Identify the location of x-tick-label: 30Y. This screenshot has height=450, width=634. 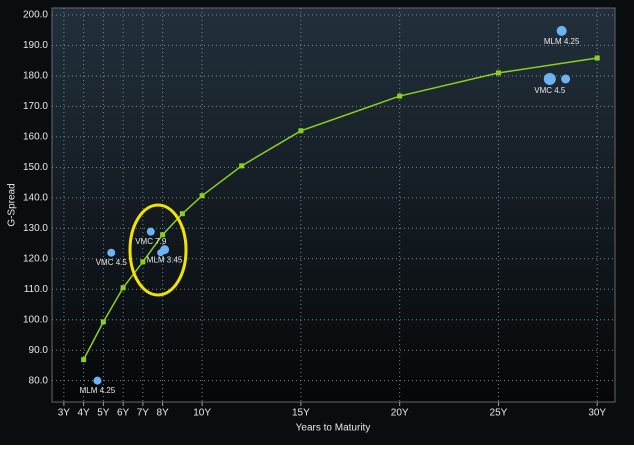
(597, 413).